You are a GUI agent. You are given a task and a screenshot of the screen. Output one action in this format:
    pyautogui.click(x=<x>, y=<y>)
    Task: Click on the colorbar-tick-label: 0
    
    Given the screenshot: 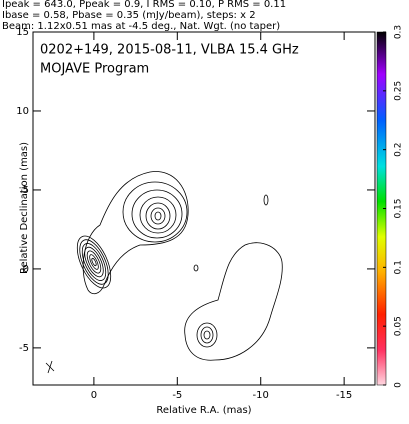 What is the action you would take?
    pyautogui.click(x=399, y=385)
    